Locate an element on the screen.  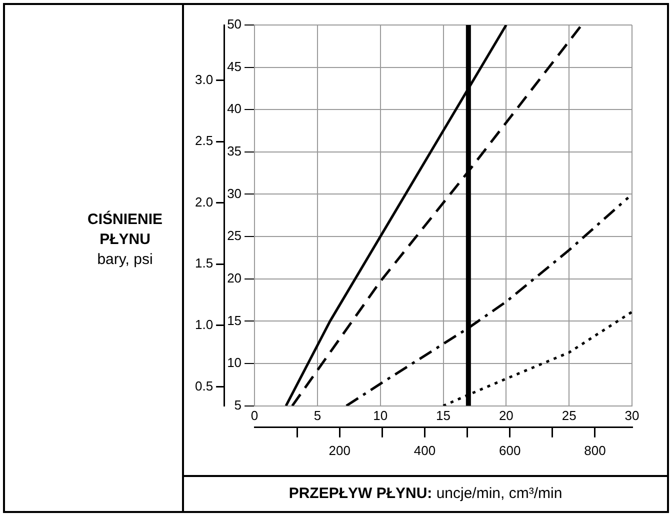
y-tick-label: 25 is located at coordinates (234, 236).